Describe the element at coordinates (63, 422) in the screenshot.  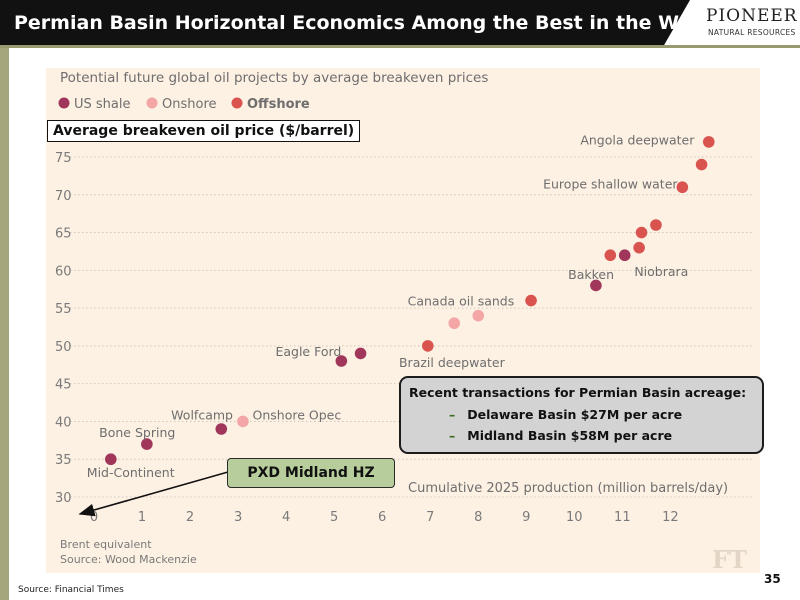
I see `y-tick-label: 40` at that location.